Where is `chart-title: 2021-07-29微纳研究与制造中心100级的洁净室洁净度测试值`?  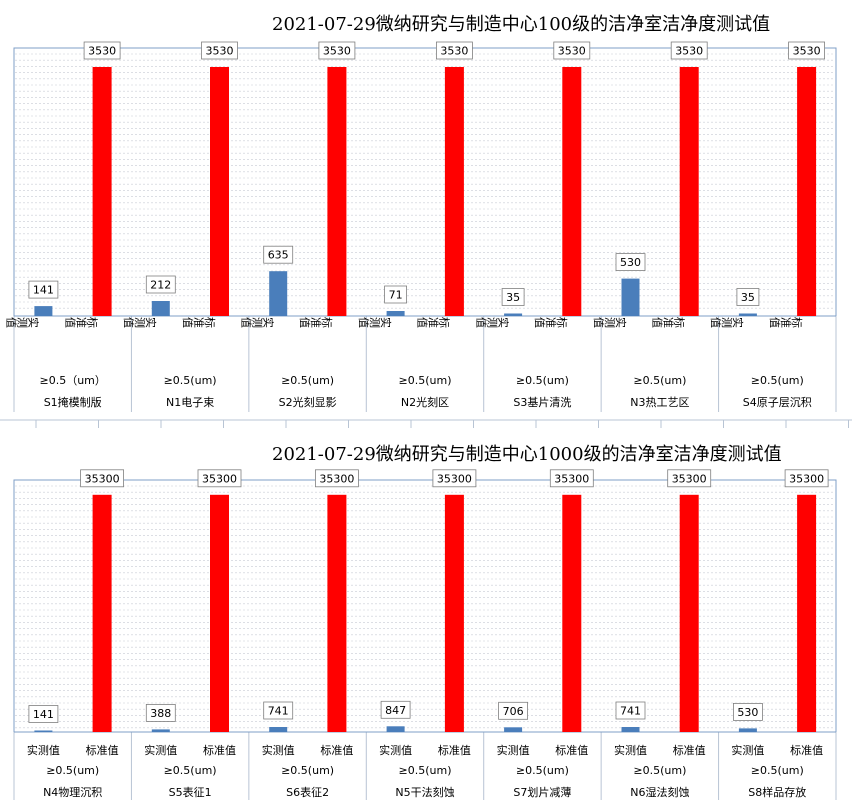 chart-title: 2021-07-29微纳研究与制造中心100级的洁净室洁净度测试值 is located at coordinates (521, 24).